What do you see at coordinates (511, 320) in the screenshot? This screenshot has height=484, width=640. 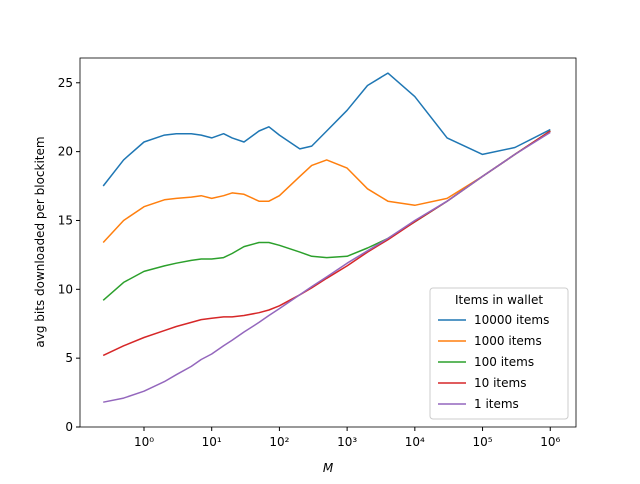 I see `legend-label: 10000 items` at bounding box center [511, 320].